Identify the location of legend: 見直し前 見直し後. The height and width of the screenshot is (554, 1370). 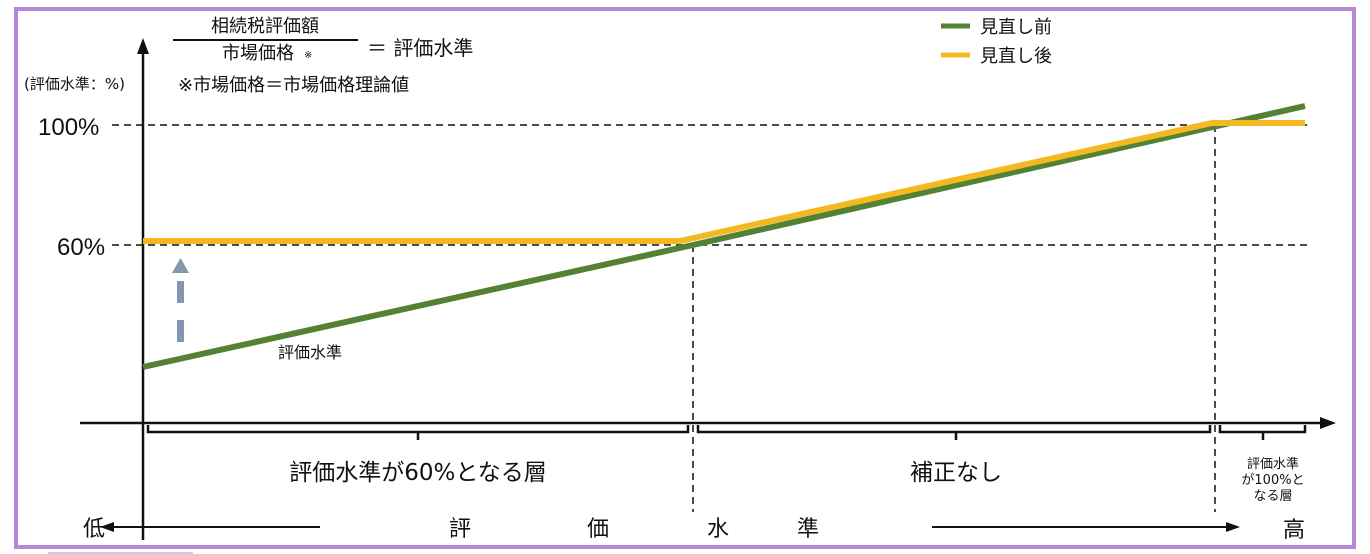
(996, 42).